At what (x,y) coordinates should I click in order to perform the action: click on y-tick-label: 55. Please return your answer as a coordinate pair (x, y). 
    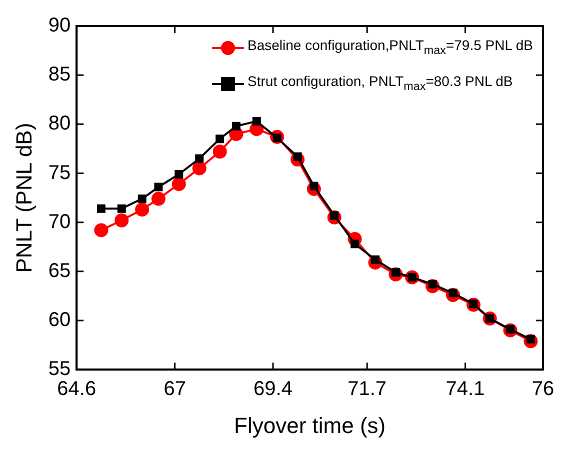
    Looking at the image, I should click on (59, 369).